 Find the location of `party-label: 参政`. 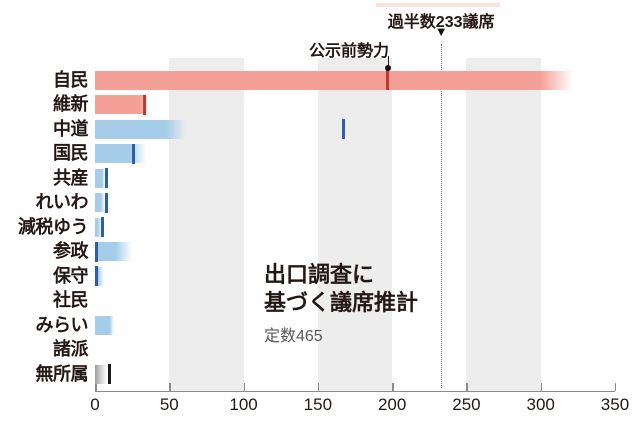

party-label: 参政 is located at coordinates (71, 251).